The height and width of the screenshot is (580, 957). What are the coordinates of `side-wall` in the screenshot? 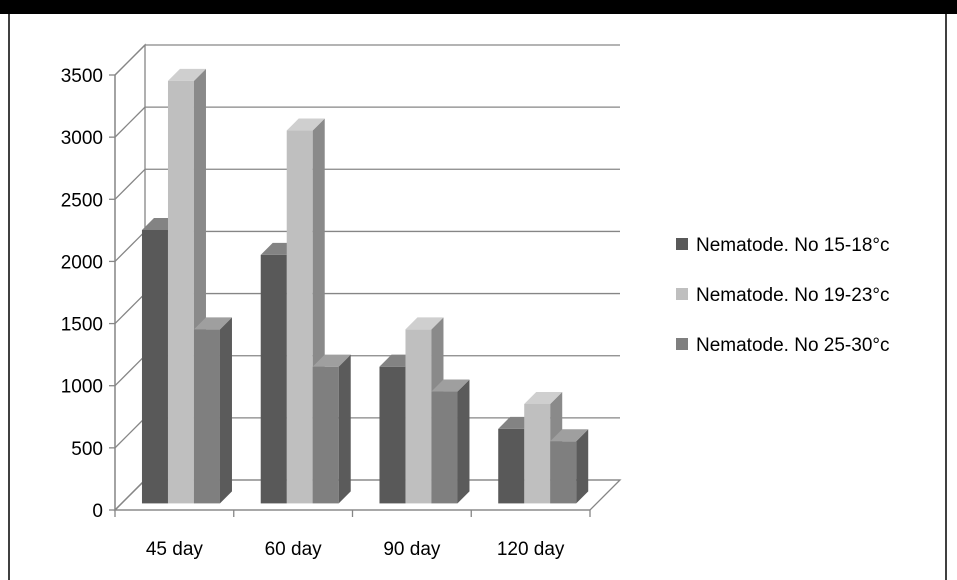 It's located at (130, 277).